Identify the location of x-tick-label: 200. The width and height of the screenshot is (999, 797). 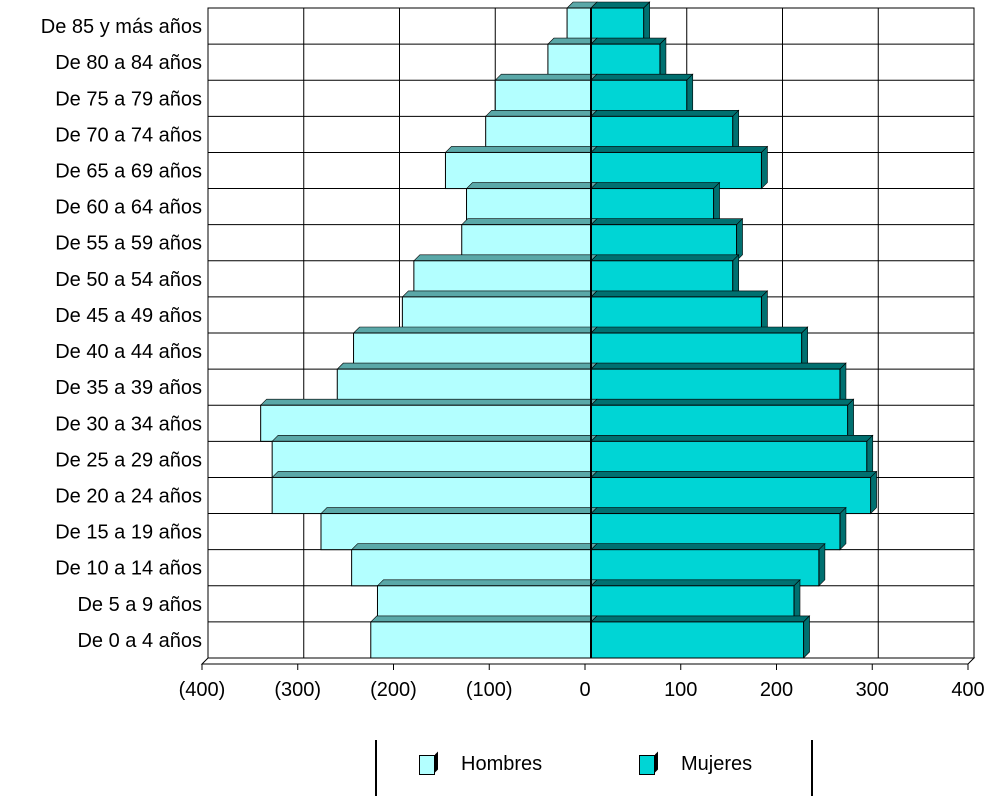
(776, 690).